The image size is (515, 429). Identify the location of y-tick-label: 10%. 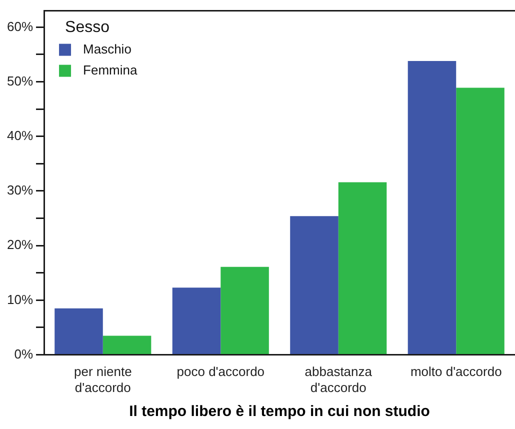
(20, 299).